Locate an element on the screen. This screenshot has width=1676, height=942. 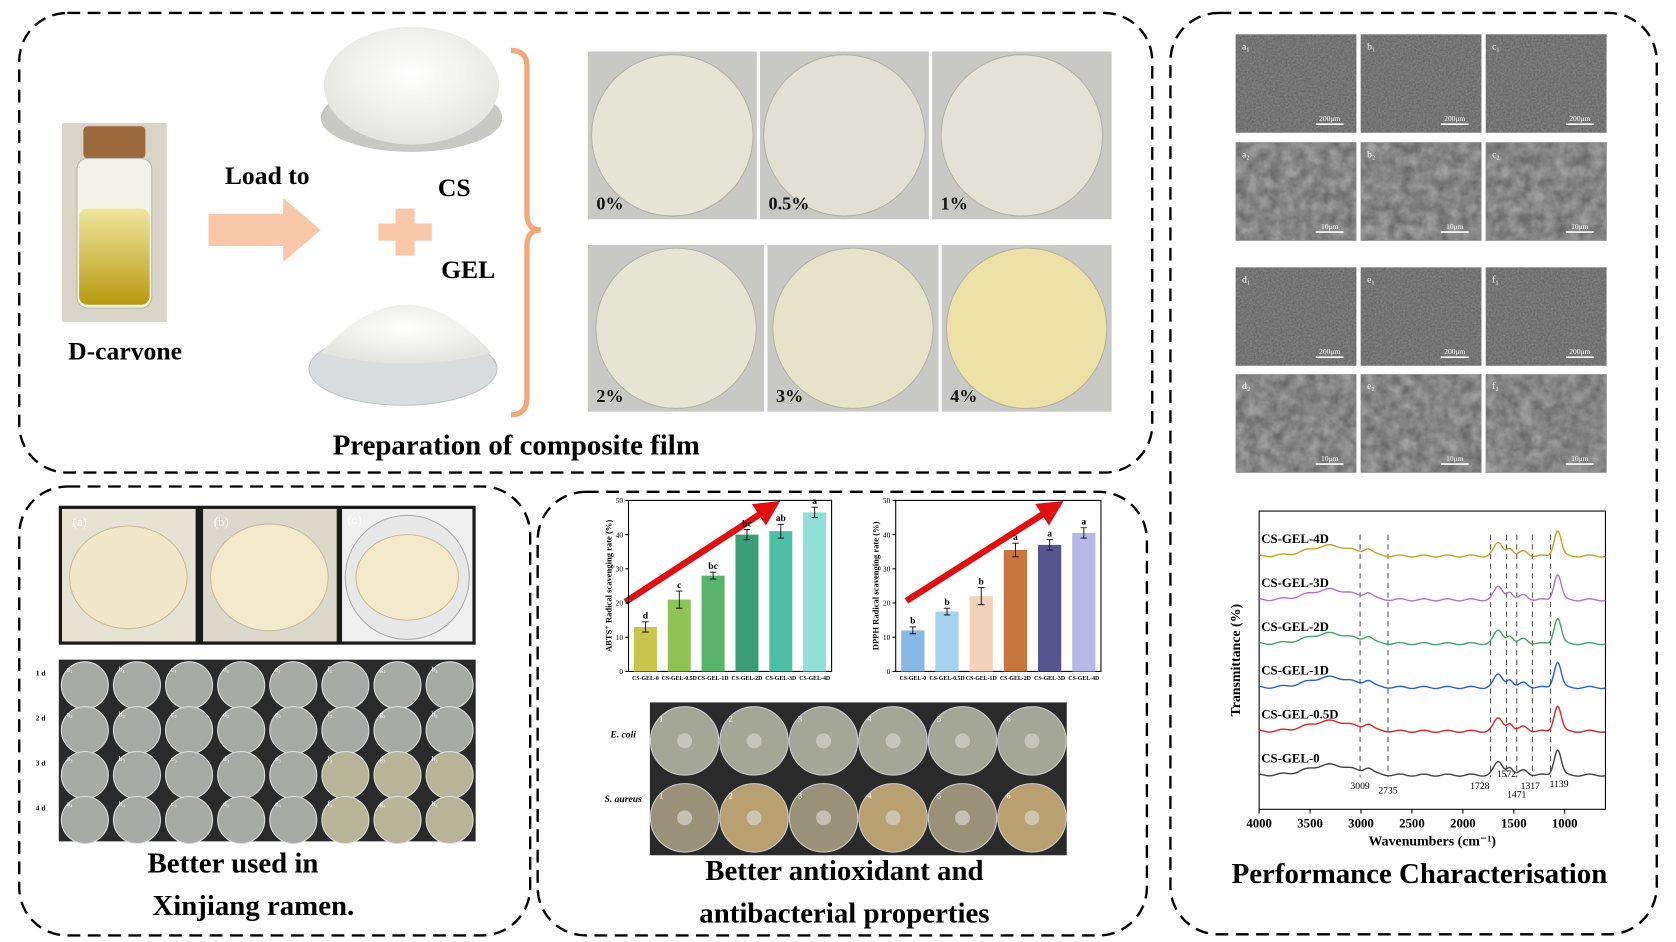
x-tick-label: 1000 is located at coordinates (1565, 823).